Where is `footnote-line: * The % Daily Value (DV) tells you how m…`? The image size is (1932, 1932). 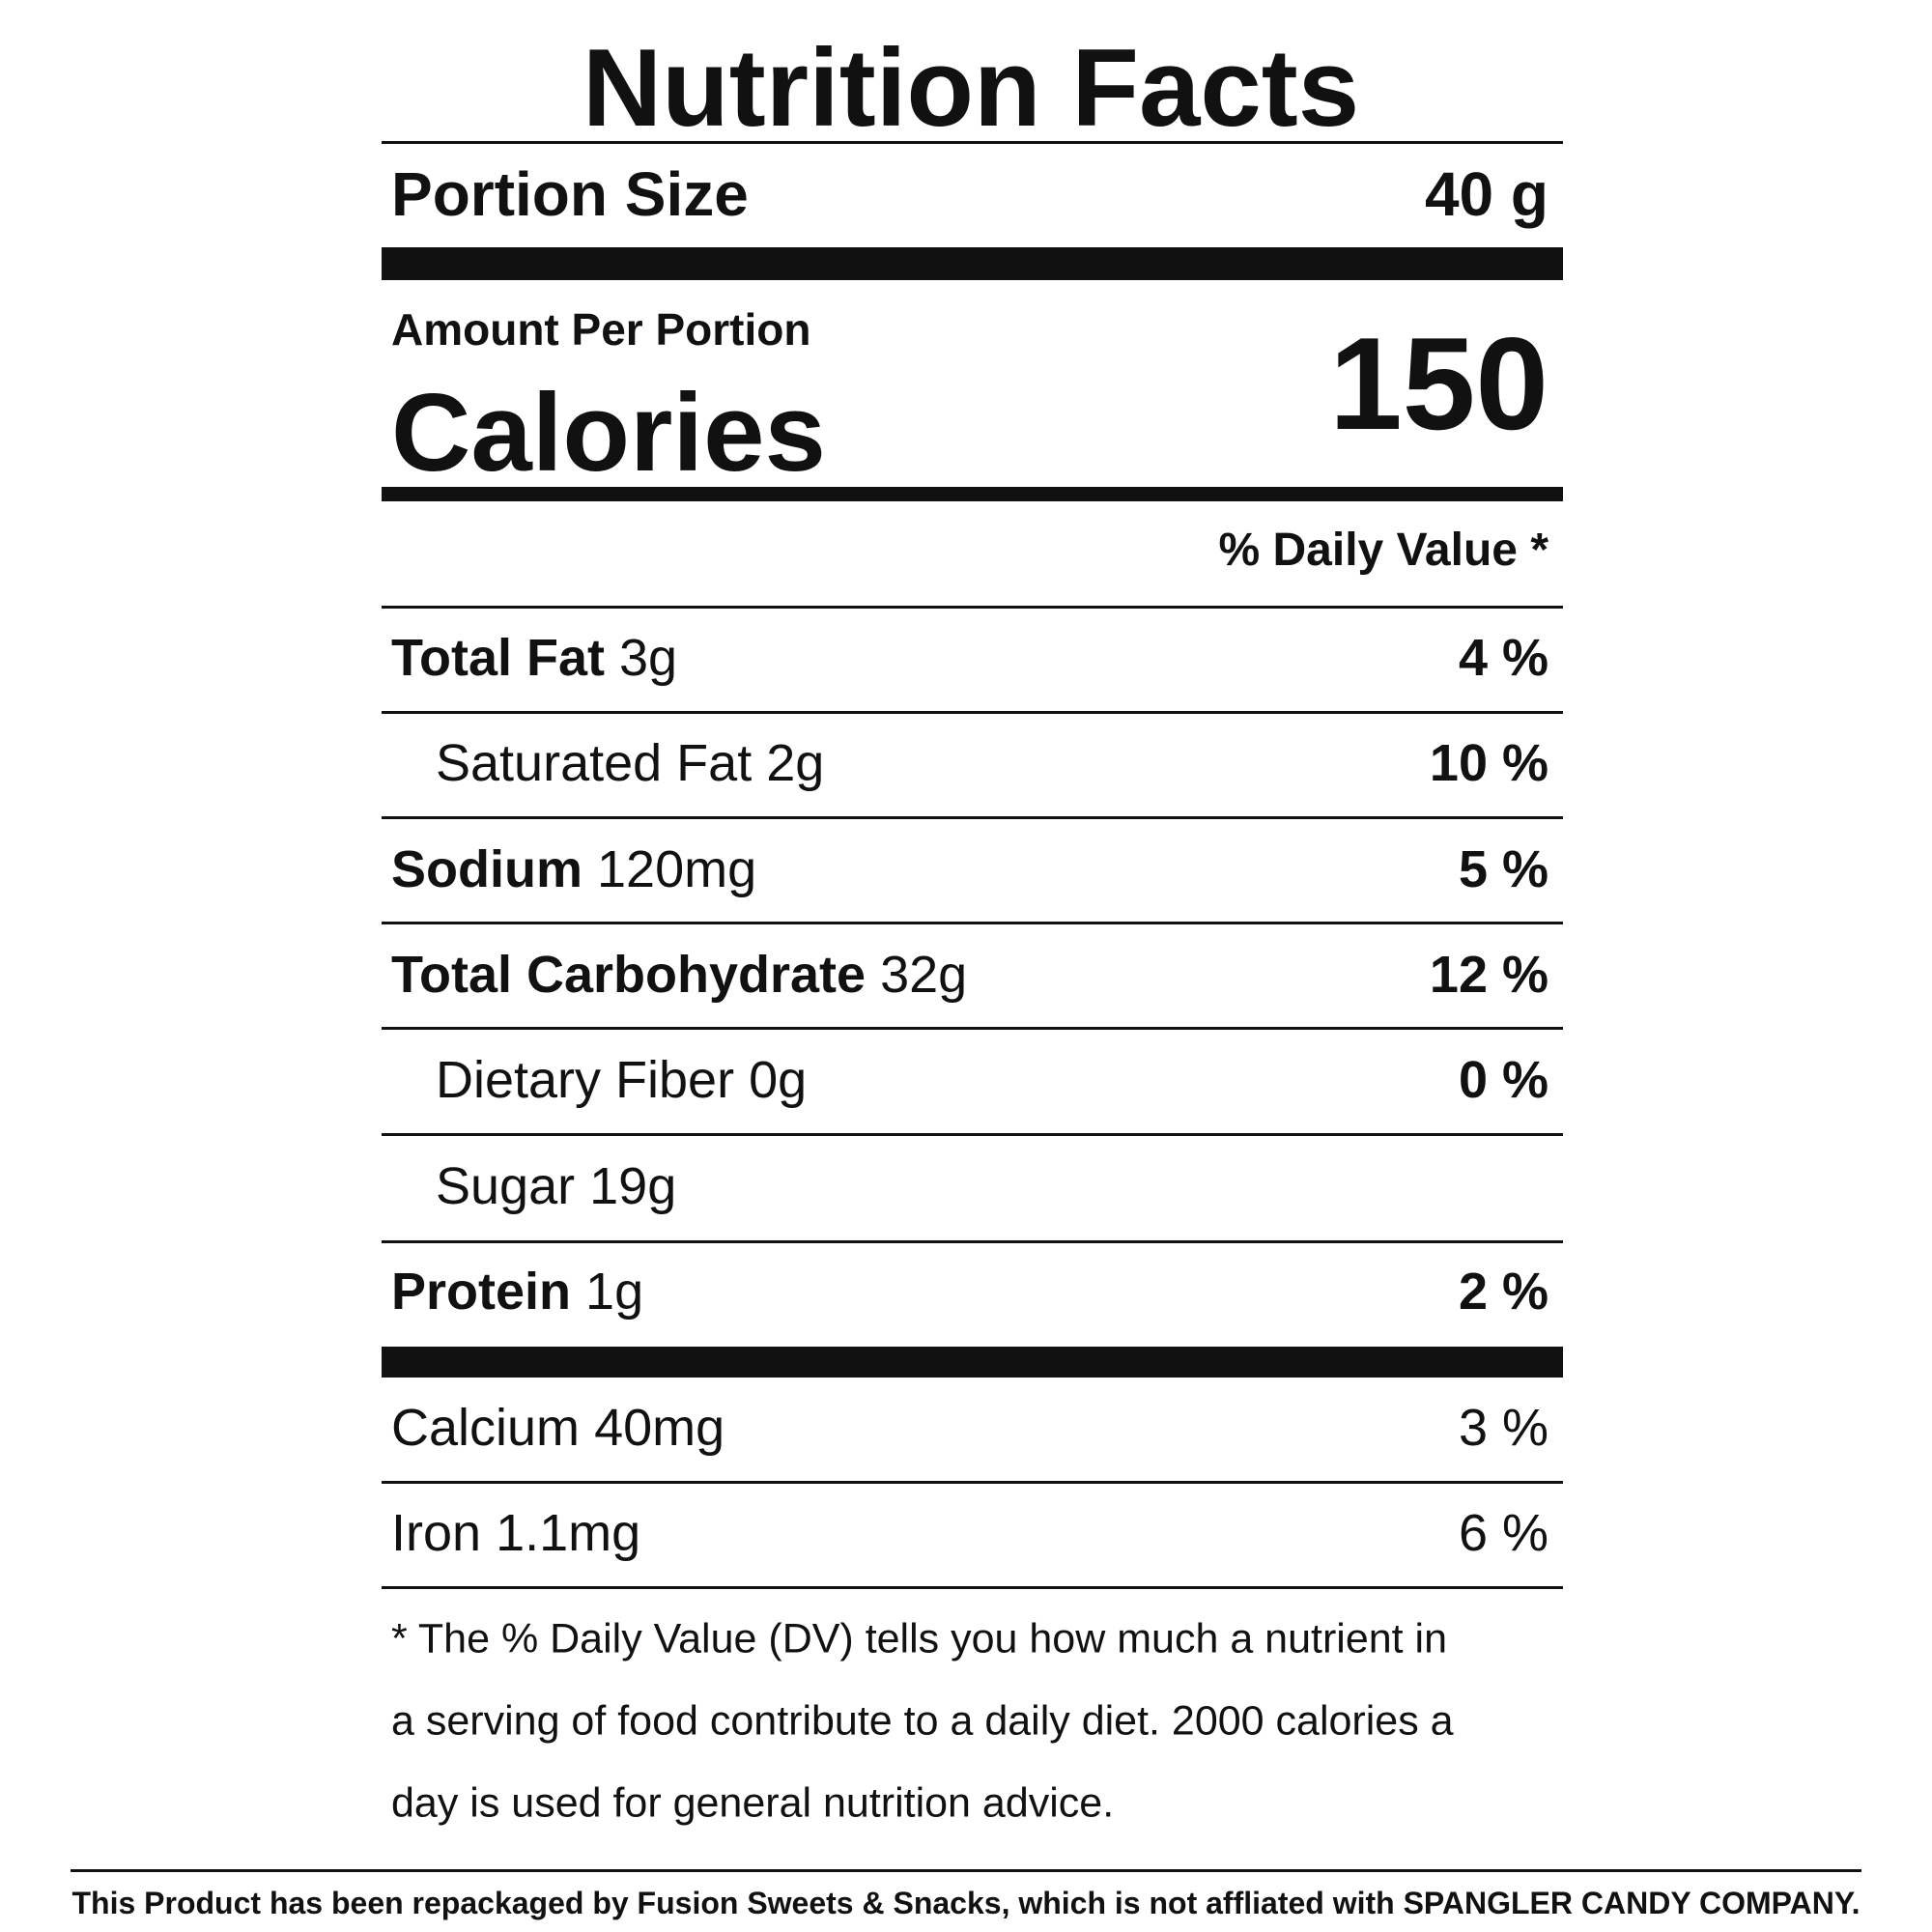 footnote-line: * The % Daily Value (DV) tells you how m… is located at coordinates (919, 1638).